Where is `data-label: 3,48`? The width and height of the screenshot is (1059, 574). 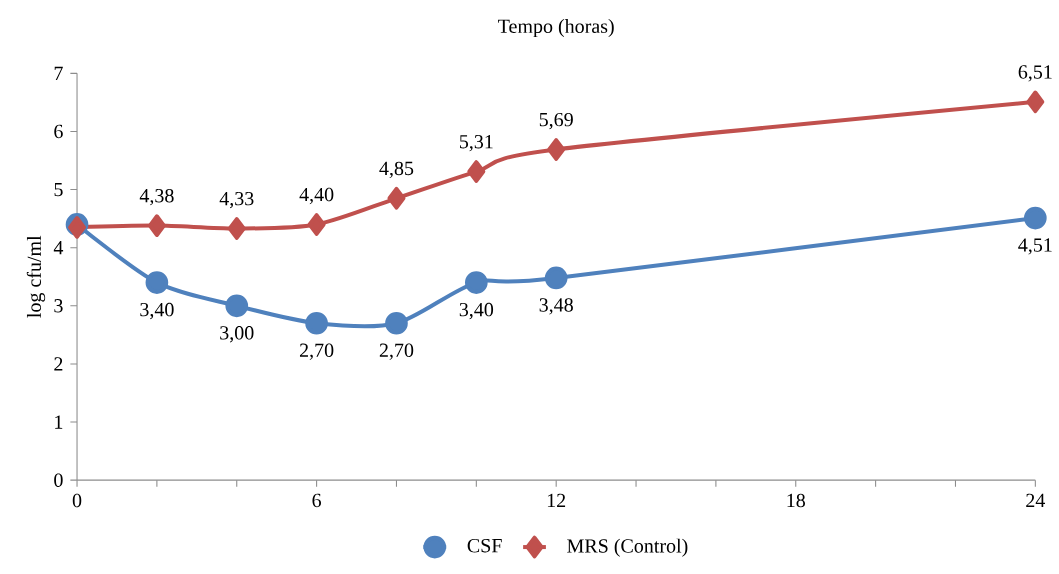
data-label: 3,48 is located at coordinates (556, 306).